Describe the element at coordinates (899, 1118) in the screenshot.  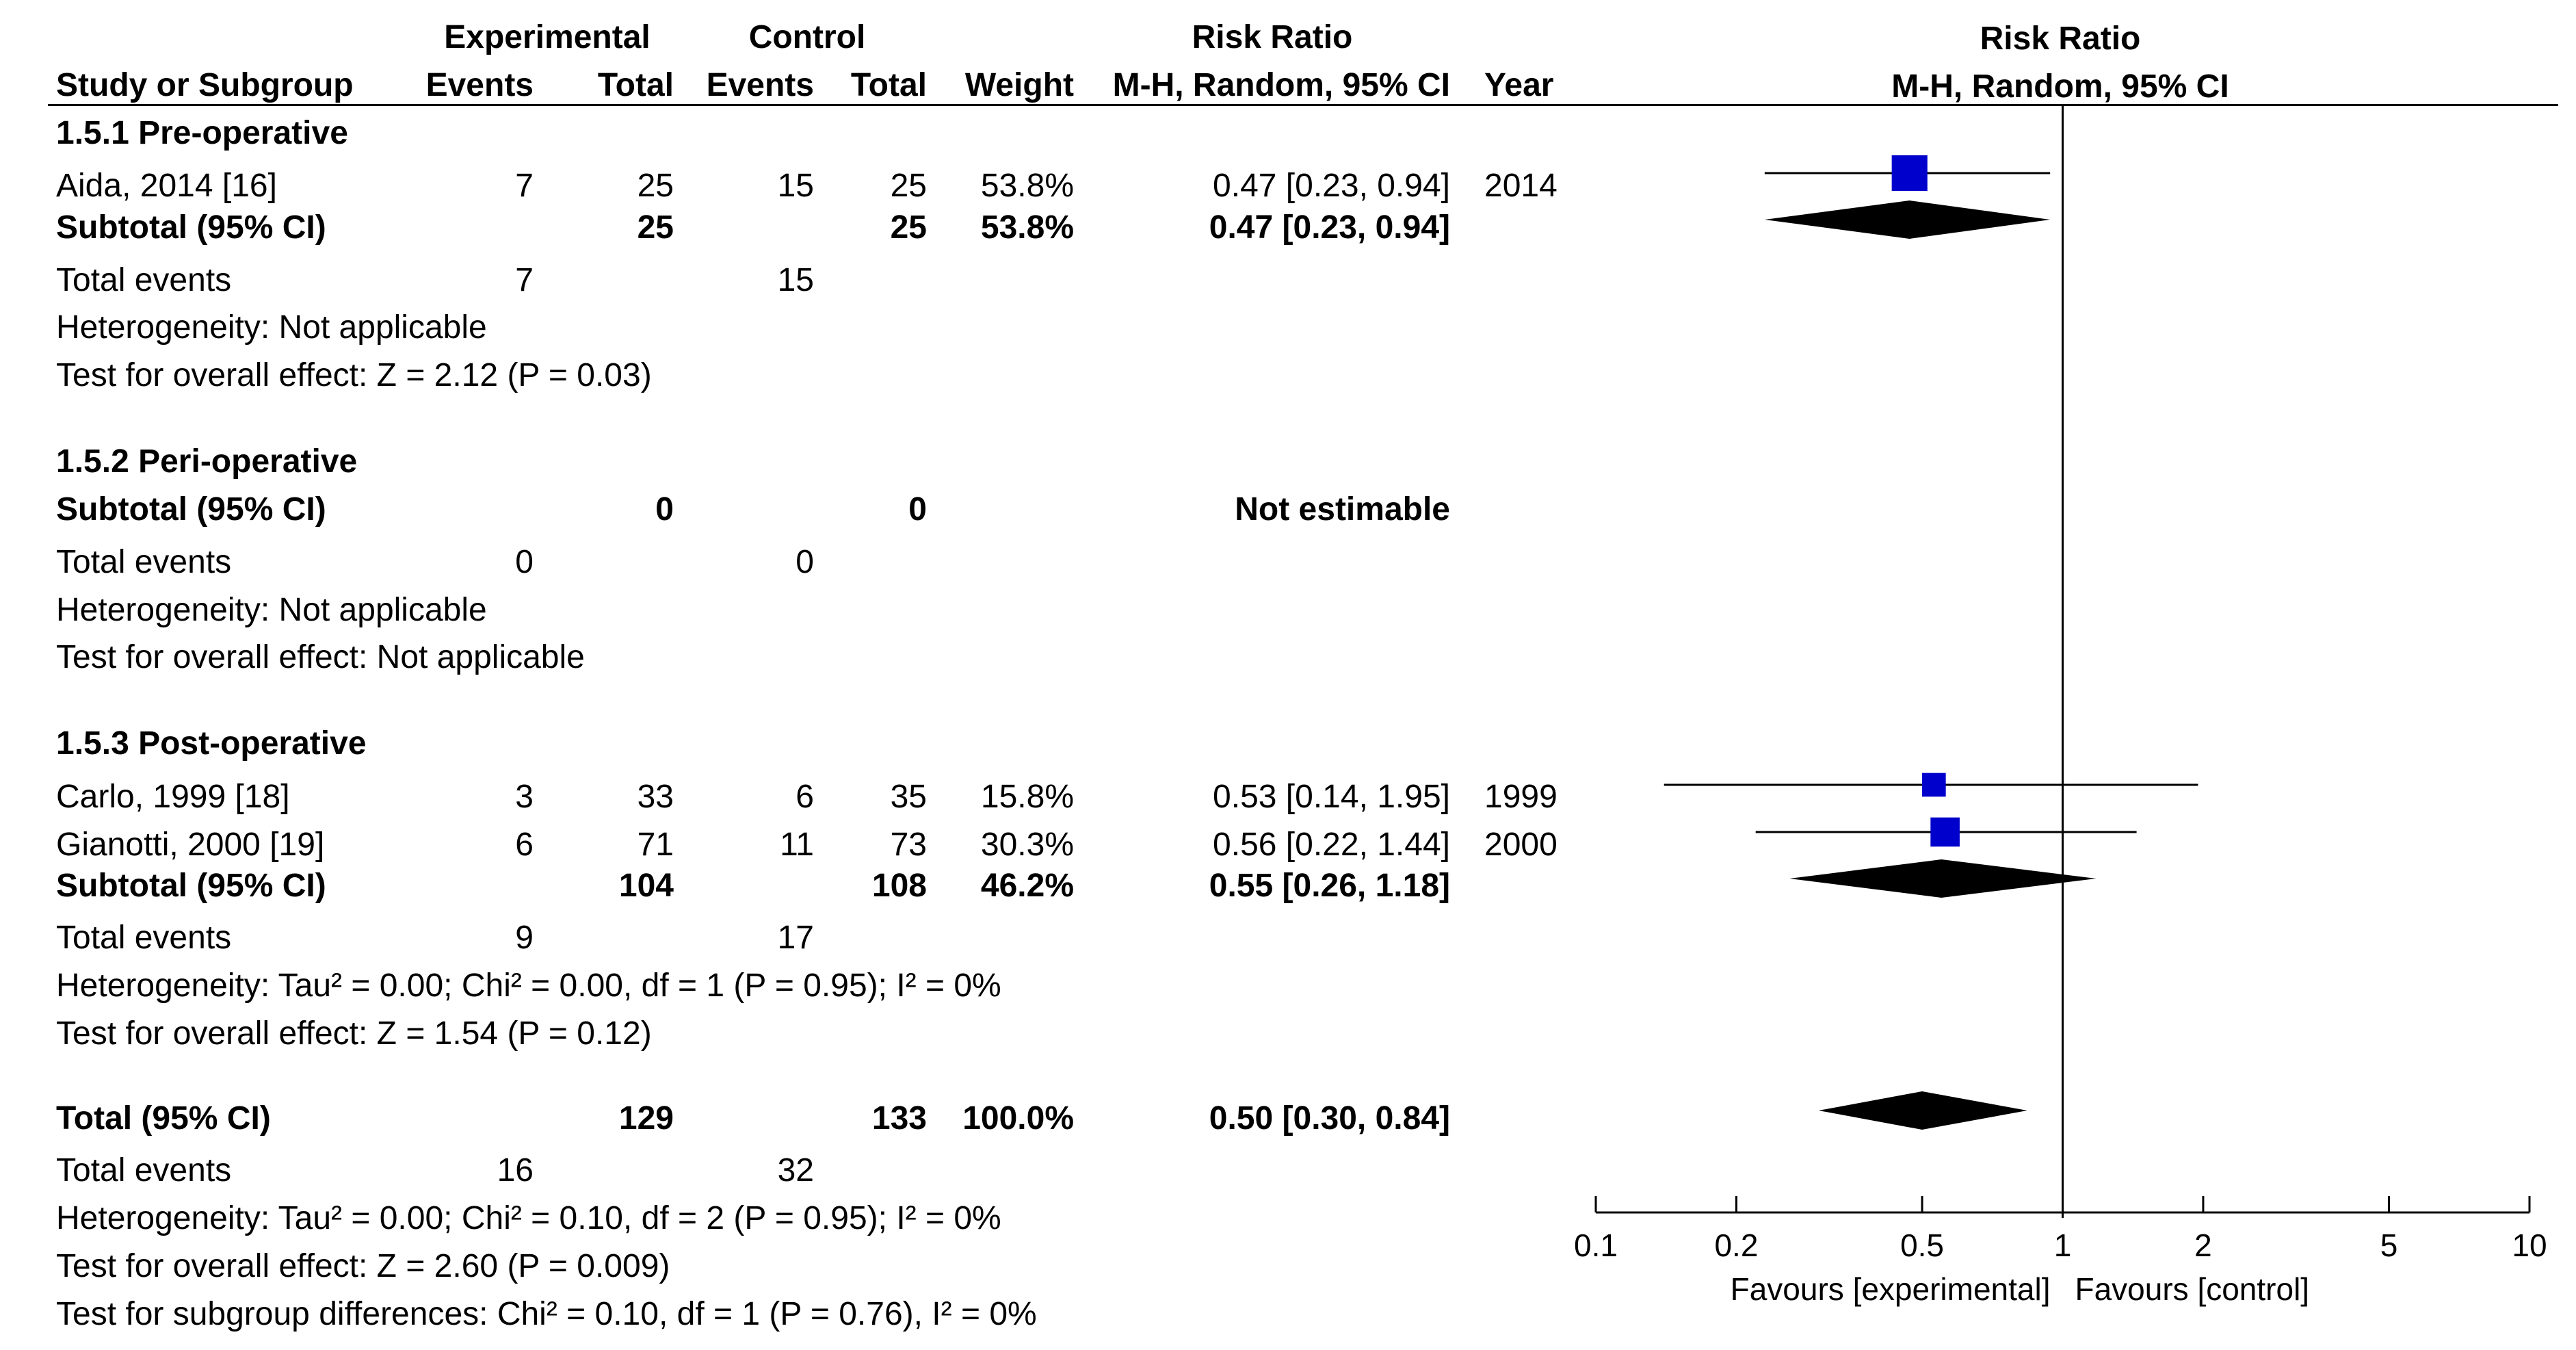
I see `cell-c-total: 133` at that location.